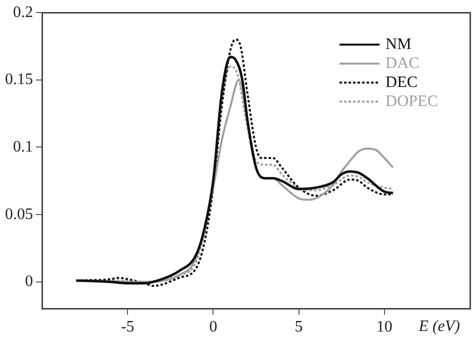 The image size is (474, 340). I want to click on x-tick-label: 5, so click(298, 327).